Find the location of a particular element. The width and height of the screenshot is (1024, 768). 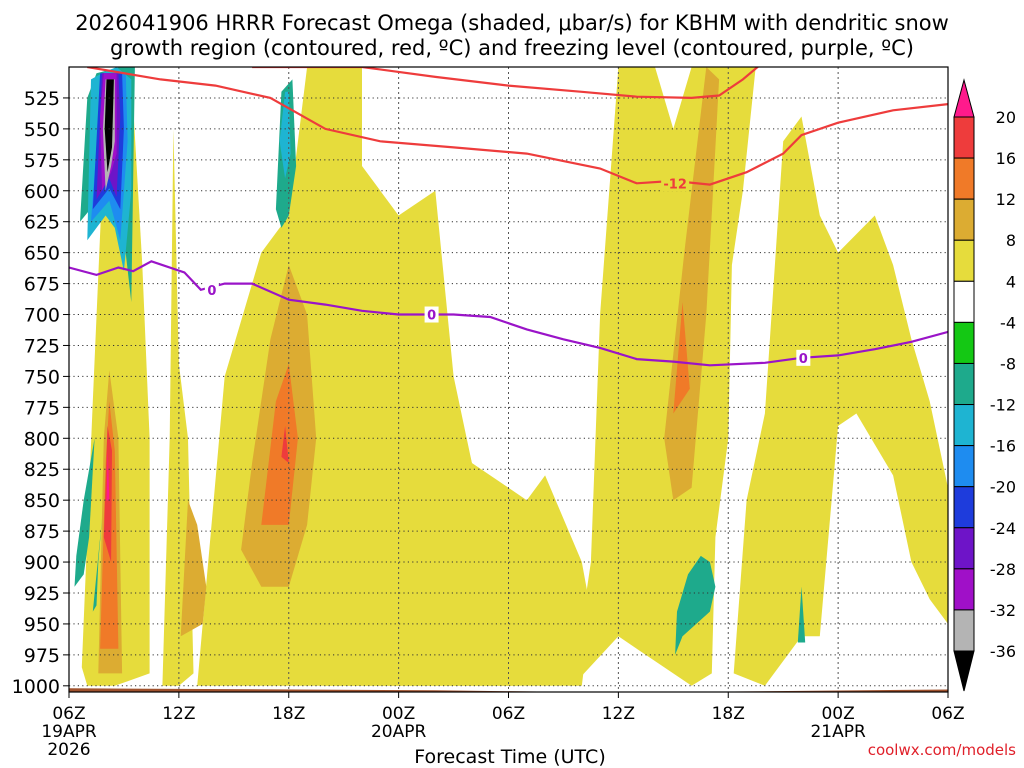

y-tick-label: 900 is located at coordinates (42, 563).